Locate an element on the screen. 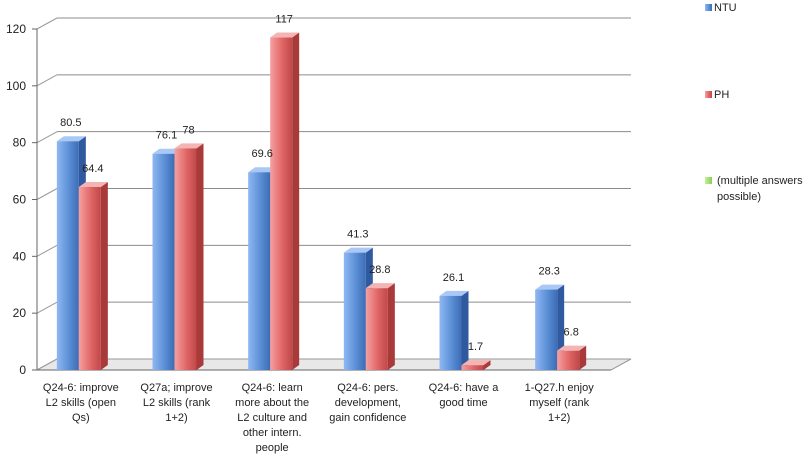  category-label-line: gain confidence is located at coordinates (367, 418).